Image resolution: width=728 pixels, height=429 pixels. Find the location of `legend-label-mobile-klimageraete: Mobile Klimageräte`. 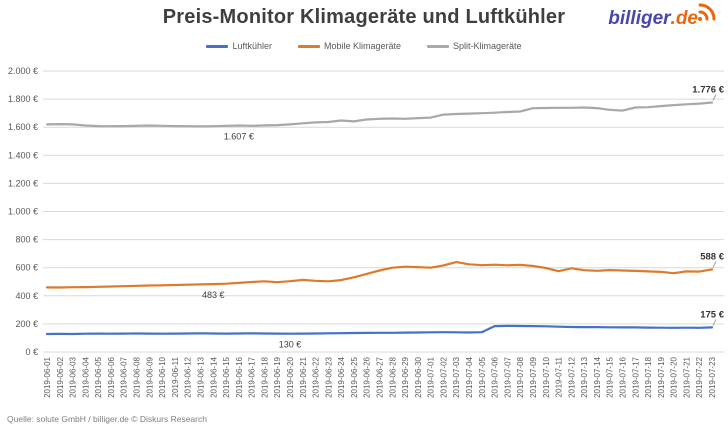

legend-label-mobile-klimageraete: Mobile Klimageräte is located at coordinates (362, 46).